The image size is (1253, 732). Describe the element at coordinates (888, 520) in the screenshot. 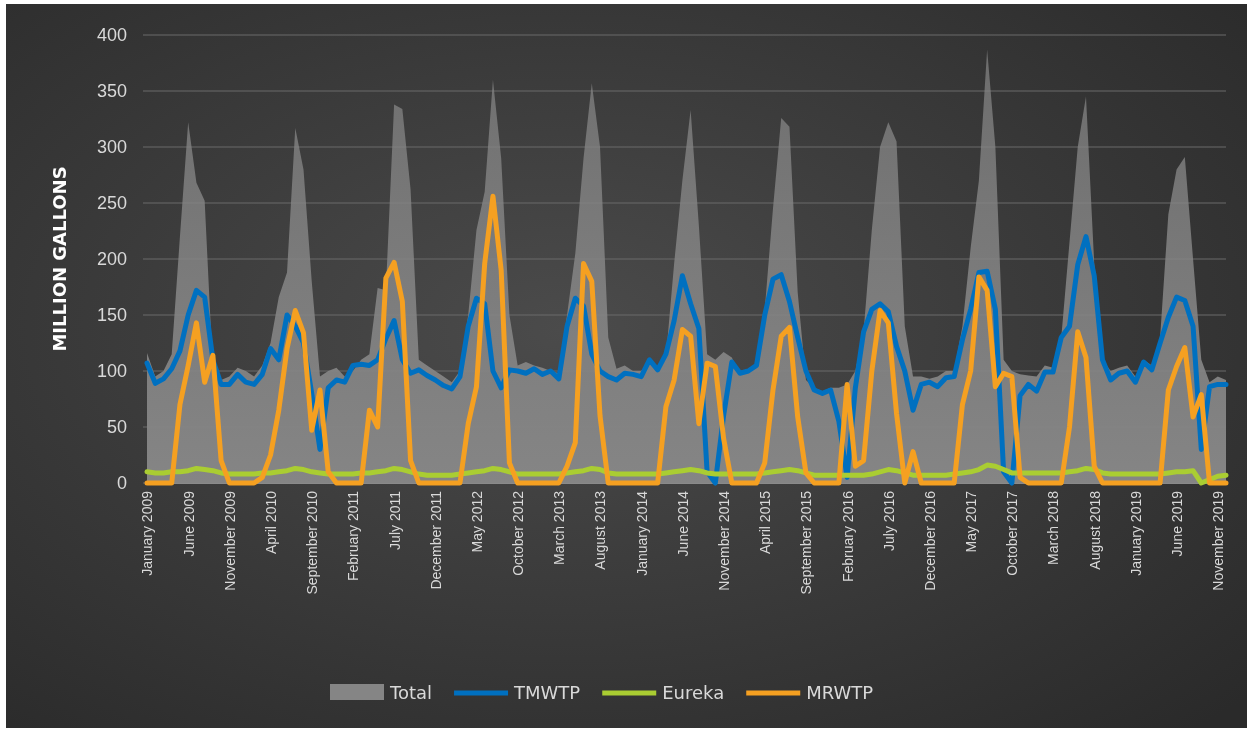

I see `x-tick-label: July 2016` at that location.